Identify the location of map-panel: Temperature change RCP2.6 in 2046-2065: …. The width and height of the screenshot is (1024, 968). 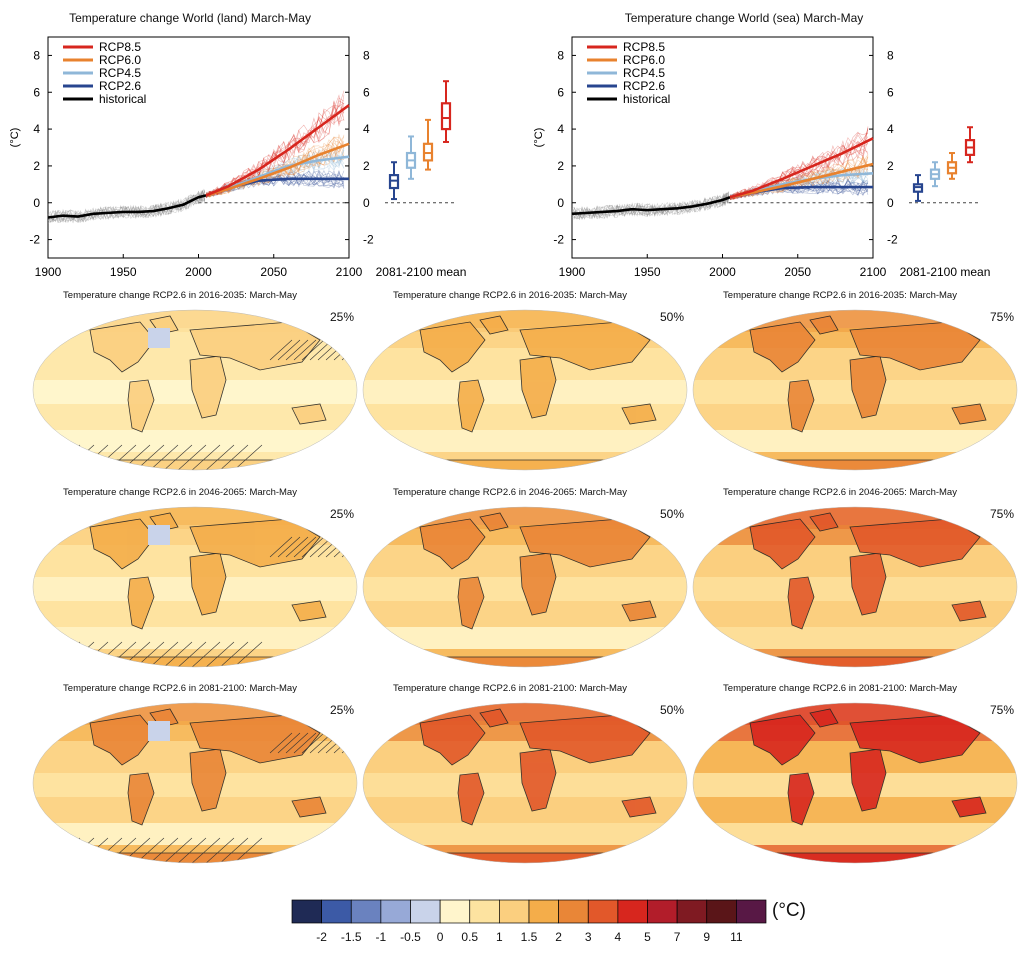
(855, 582).